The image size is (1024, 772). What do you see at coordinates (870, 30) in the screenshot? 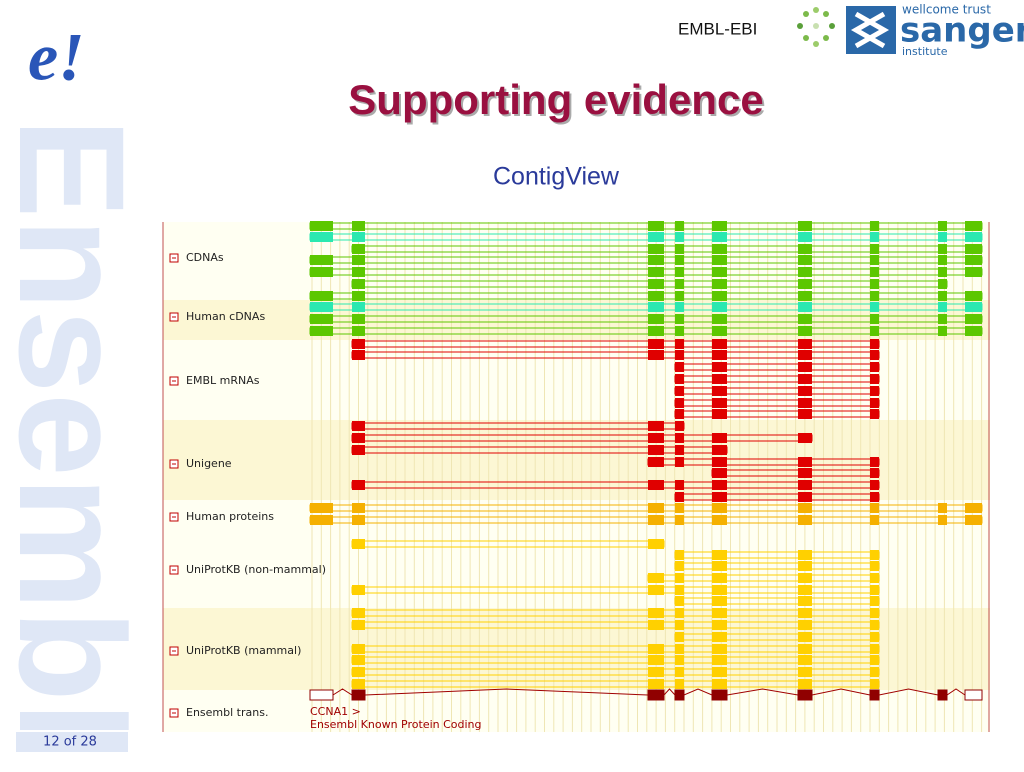
I see `sanger-icon-mark` at bounding box center [870, 30].